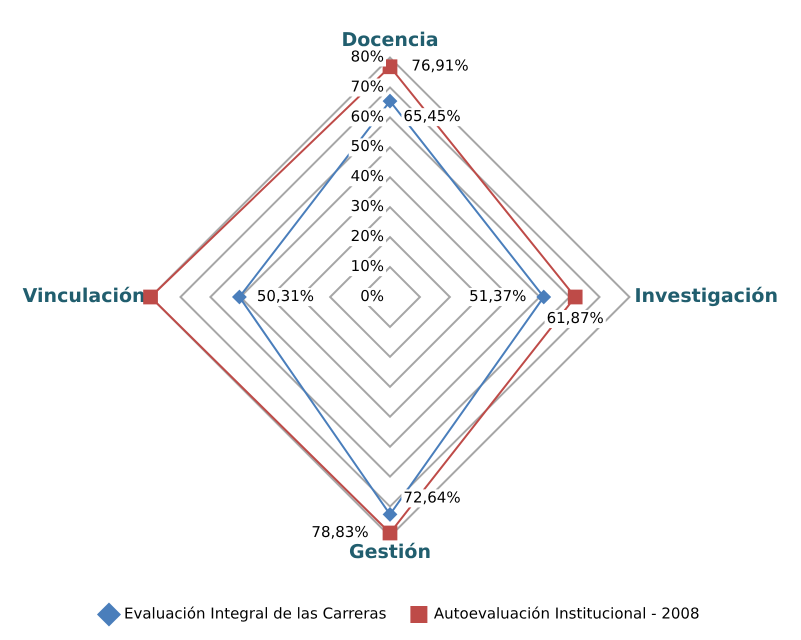 This screenshot has width=801, height=640. Describe the element at coordinates (372, 295) in the screenshot. I see `y-tick-label: 0%` at that location.